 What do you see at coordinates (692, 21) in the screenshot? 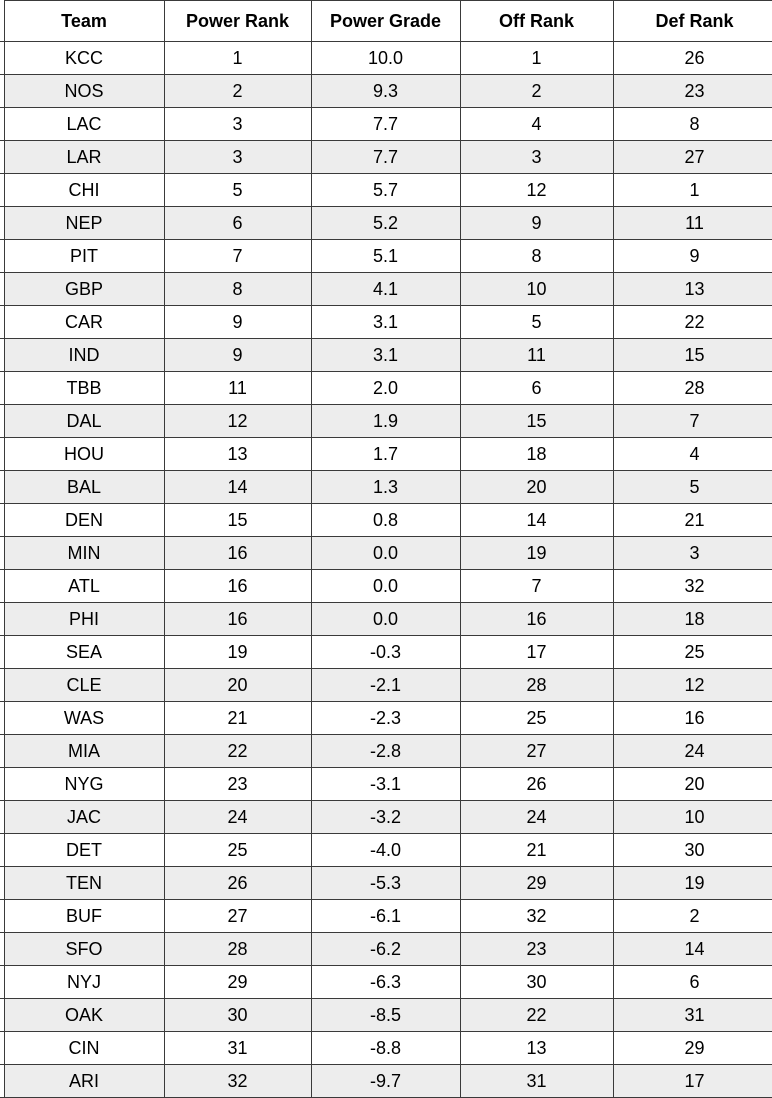
I see `column-header-def-rank: Def Rank` at bounding box center [692, 21].